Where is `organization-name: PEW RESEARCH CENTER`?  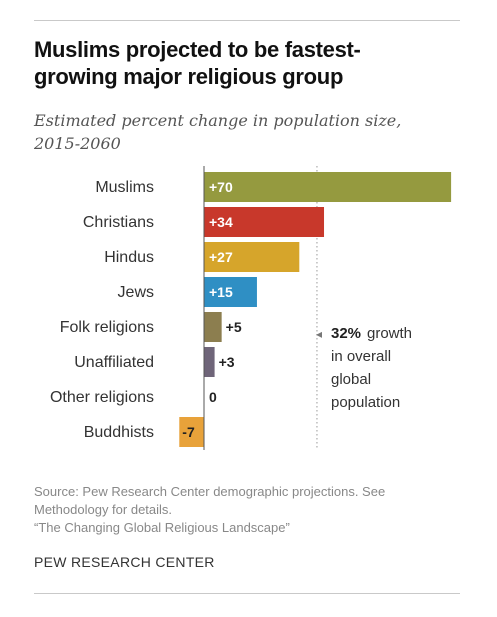
organization-name: PEW RESEARCH CENTER is located at coordinates (124, 562).